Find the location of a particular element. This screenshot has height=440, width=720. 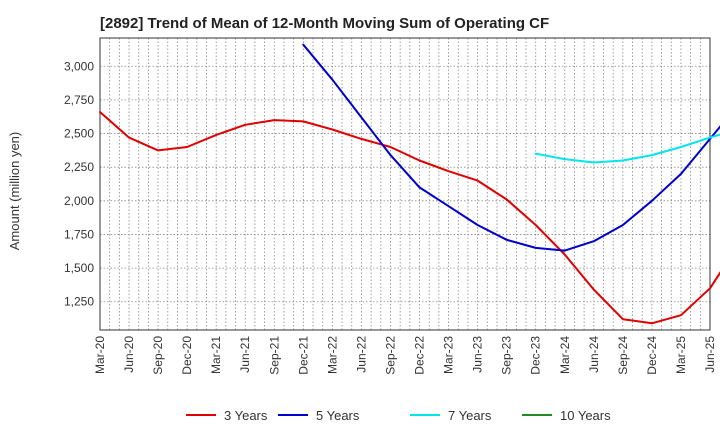

y-tick-label: 3,000 is located at coordinates (79, 66).